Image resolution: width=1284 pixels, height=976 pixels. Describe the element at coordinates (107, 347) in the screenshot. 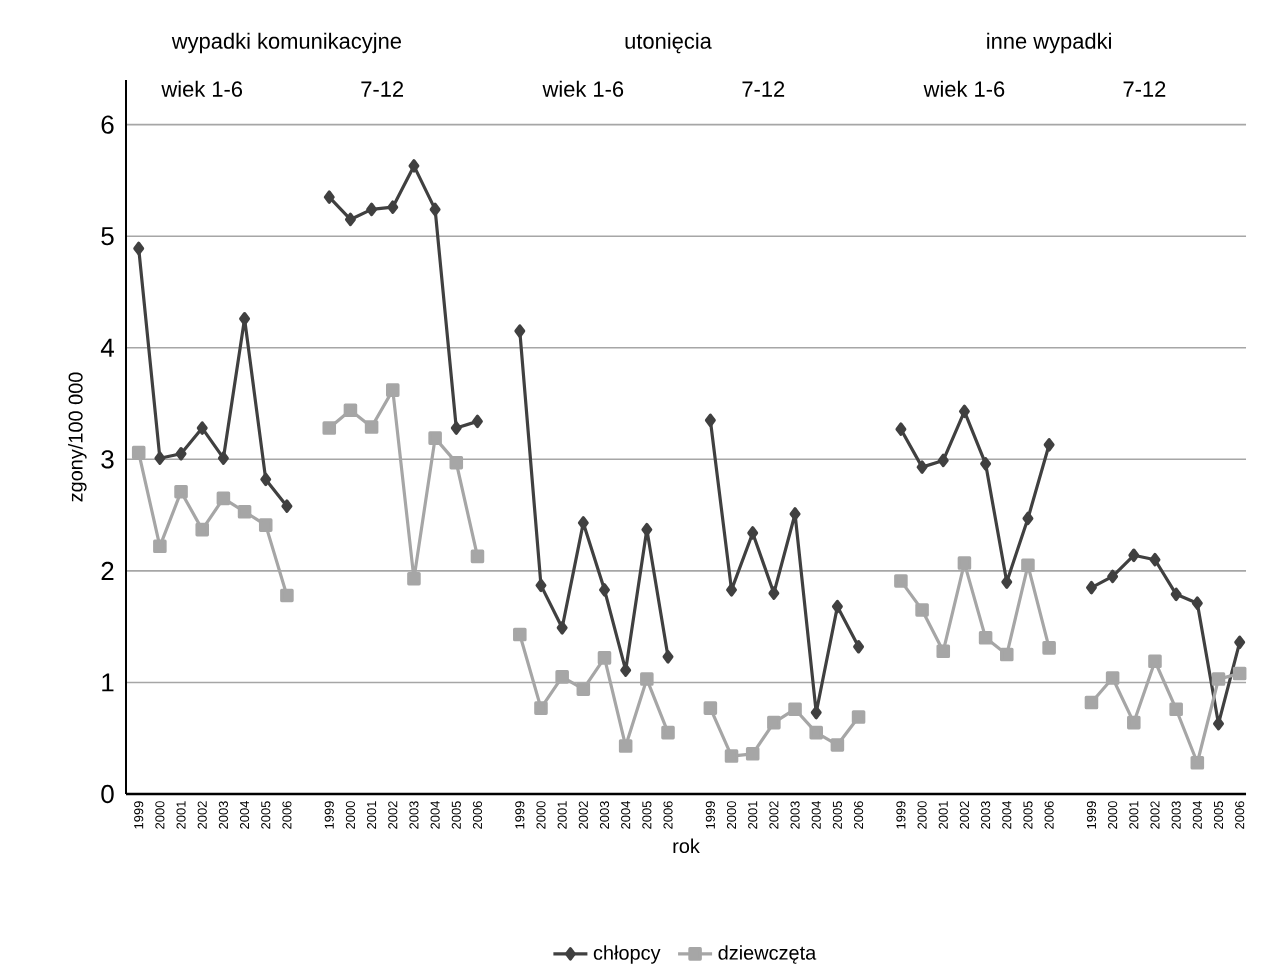

I see `y-tick-label: 4` at that location.